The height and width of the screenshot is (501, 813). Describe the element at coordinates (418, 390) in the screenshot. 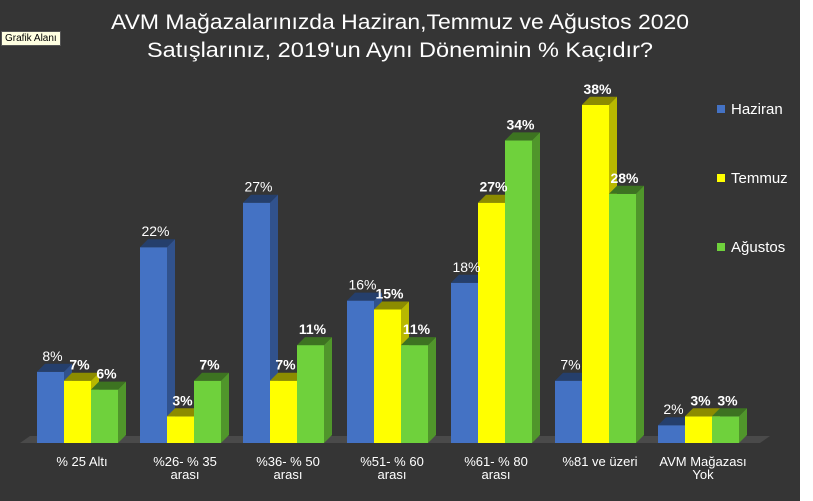

I see `bar-ağustos-3` at that location.